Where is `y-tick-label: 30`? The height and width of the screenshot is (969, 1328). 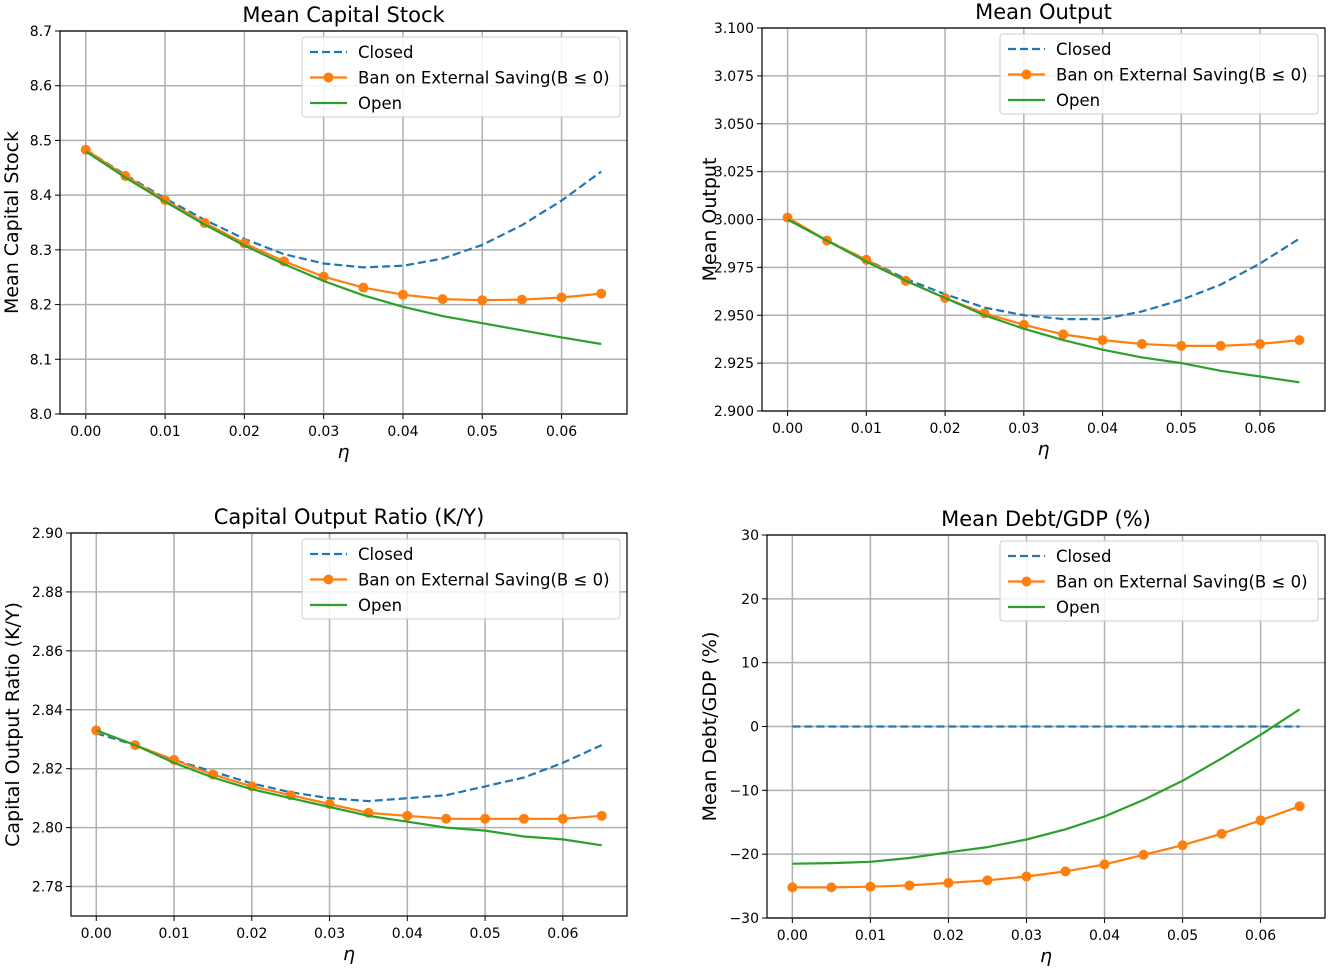
y-tick-label: 30 is located at coordinates (750, 536).